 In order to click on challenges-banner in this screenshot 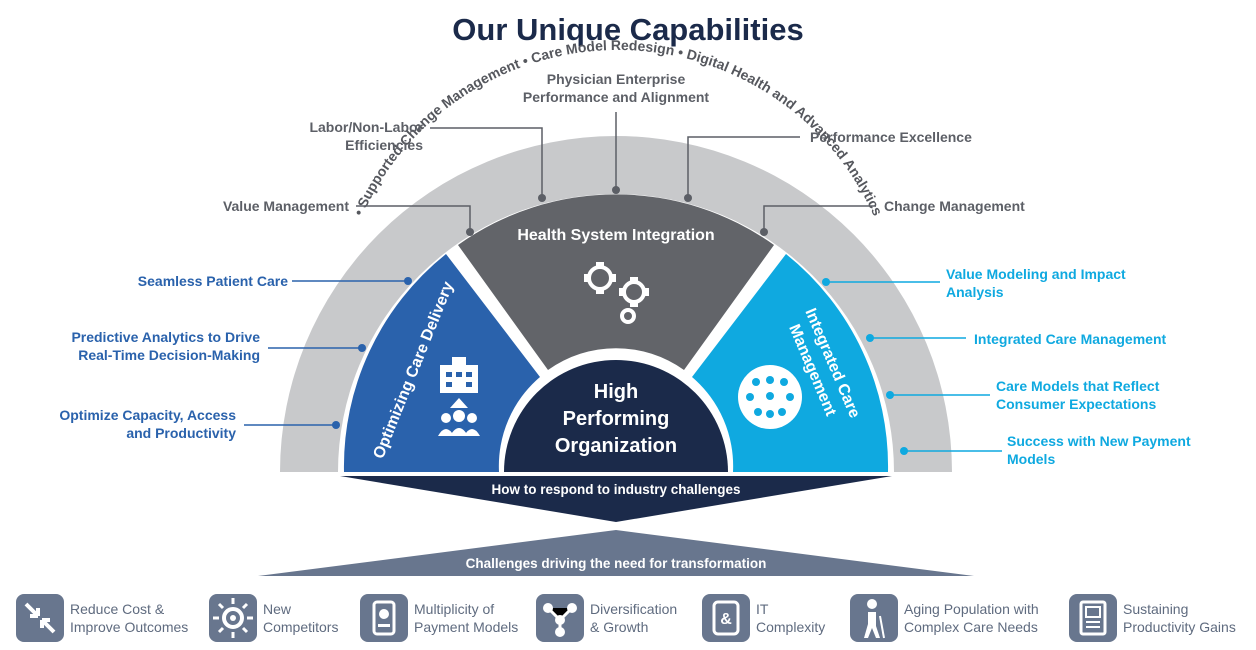, I will do `click(616, 553)`.